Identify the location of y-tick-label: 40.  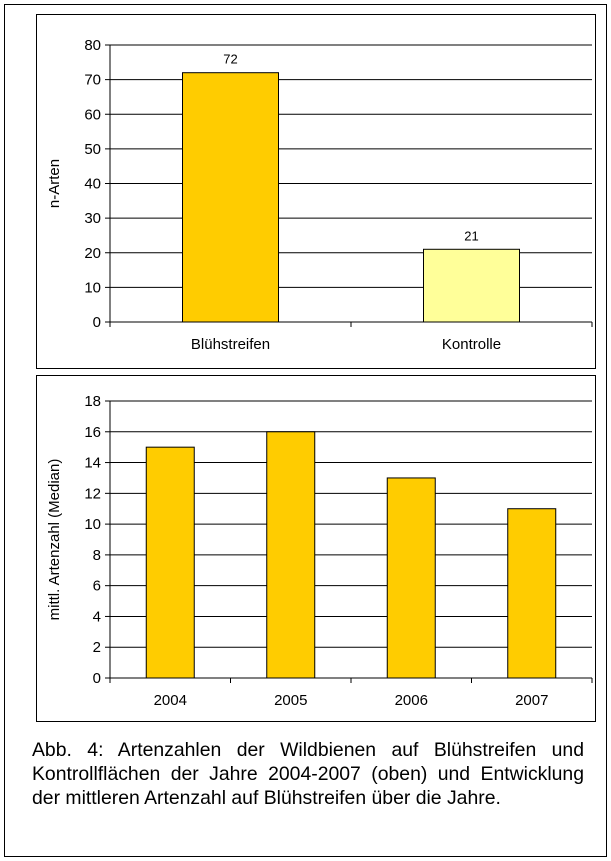
(92, 184).